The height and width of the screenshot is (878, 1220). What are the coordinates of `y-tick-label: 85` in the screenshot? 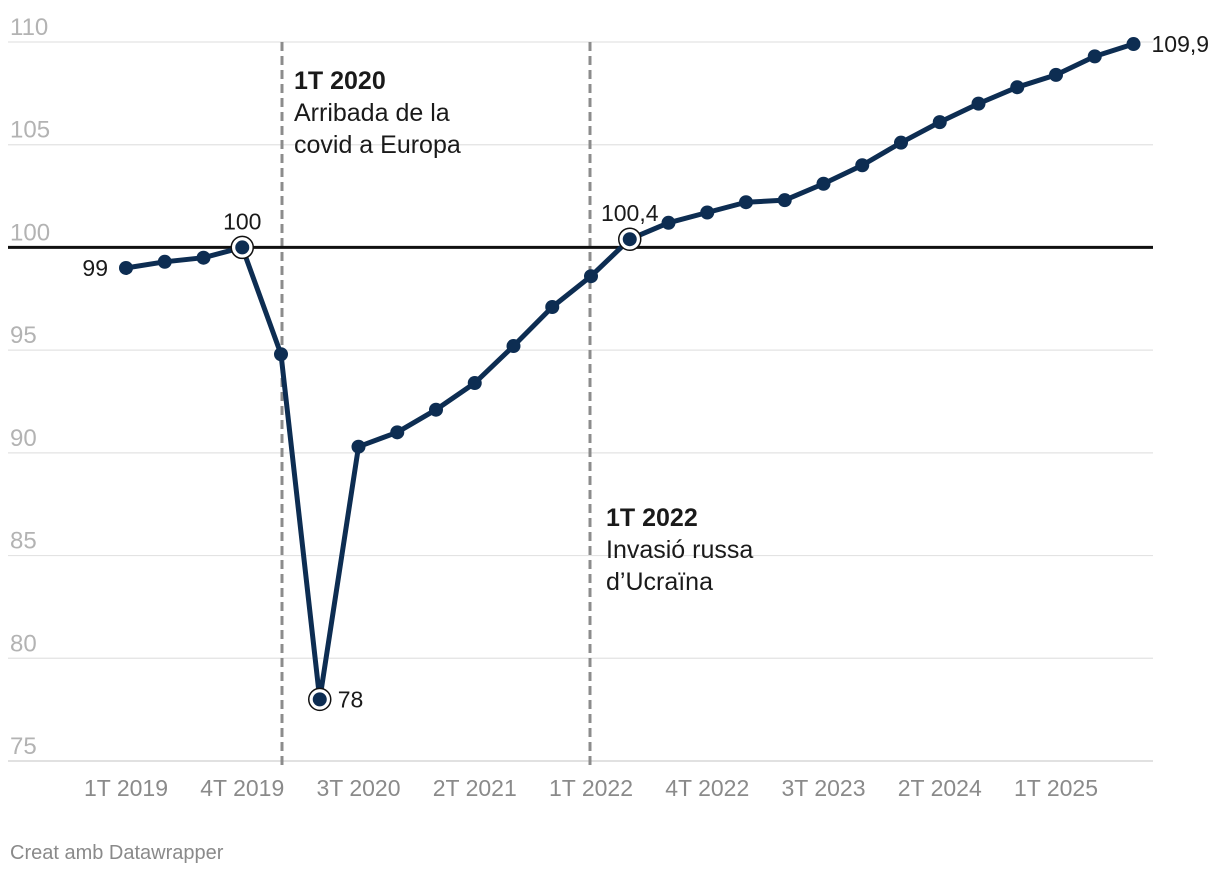 It's located at (23, 541).